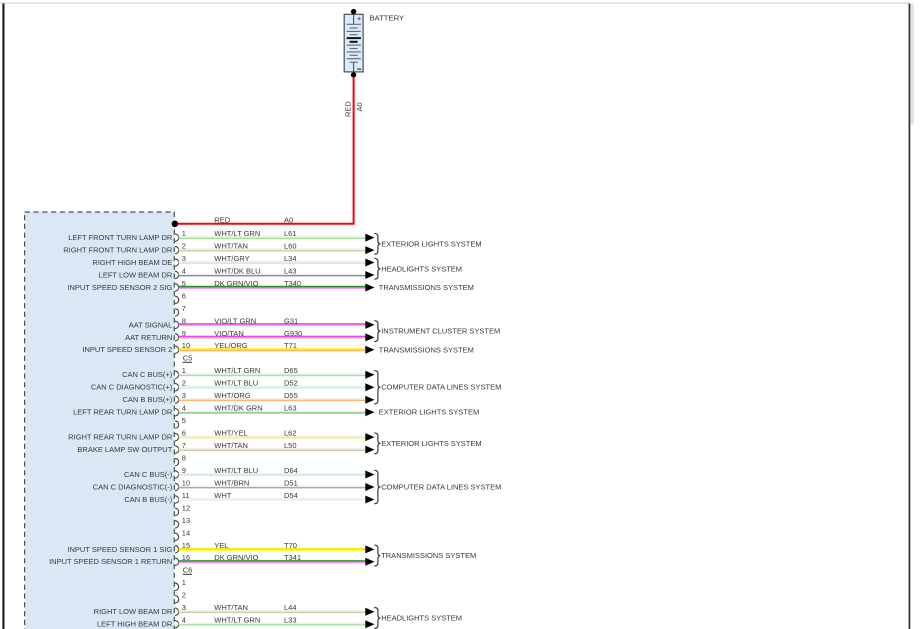 This screenshot has height=629, width=922. What do you see at coordinates (133, 611) in the screenshot?
I see `svg-text: RIGHT LOW BEAM DR` at bounding box center [133, 611].